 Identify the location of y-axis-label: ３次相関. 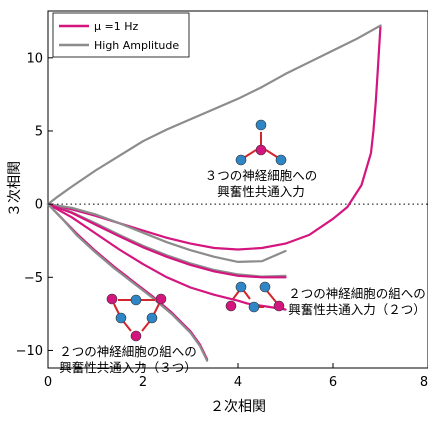
(15, 189).